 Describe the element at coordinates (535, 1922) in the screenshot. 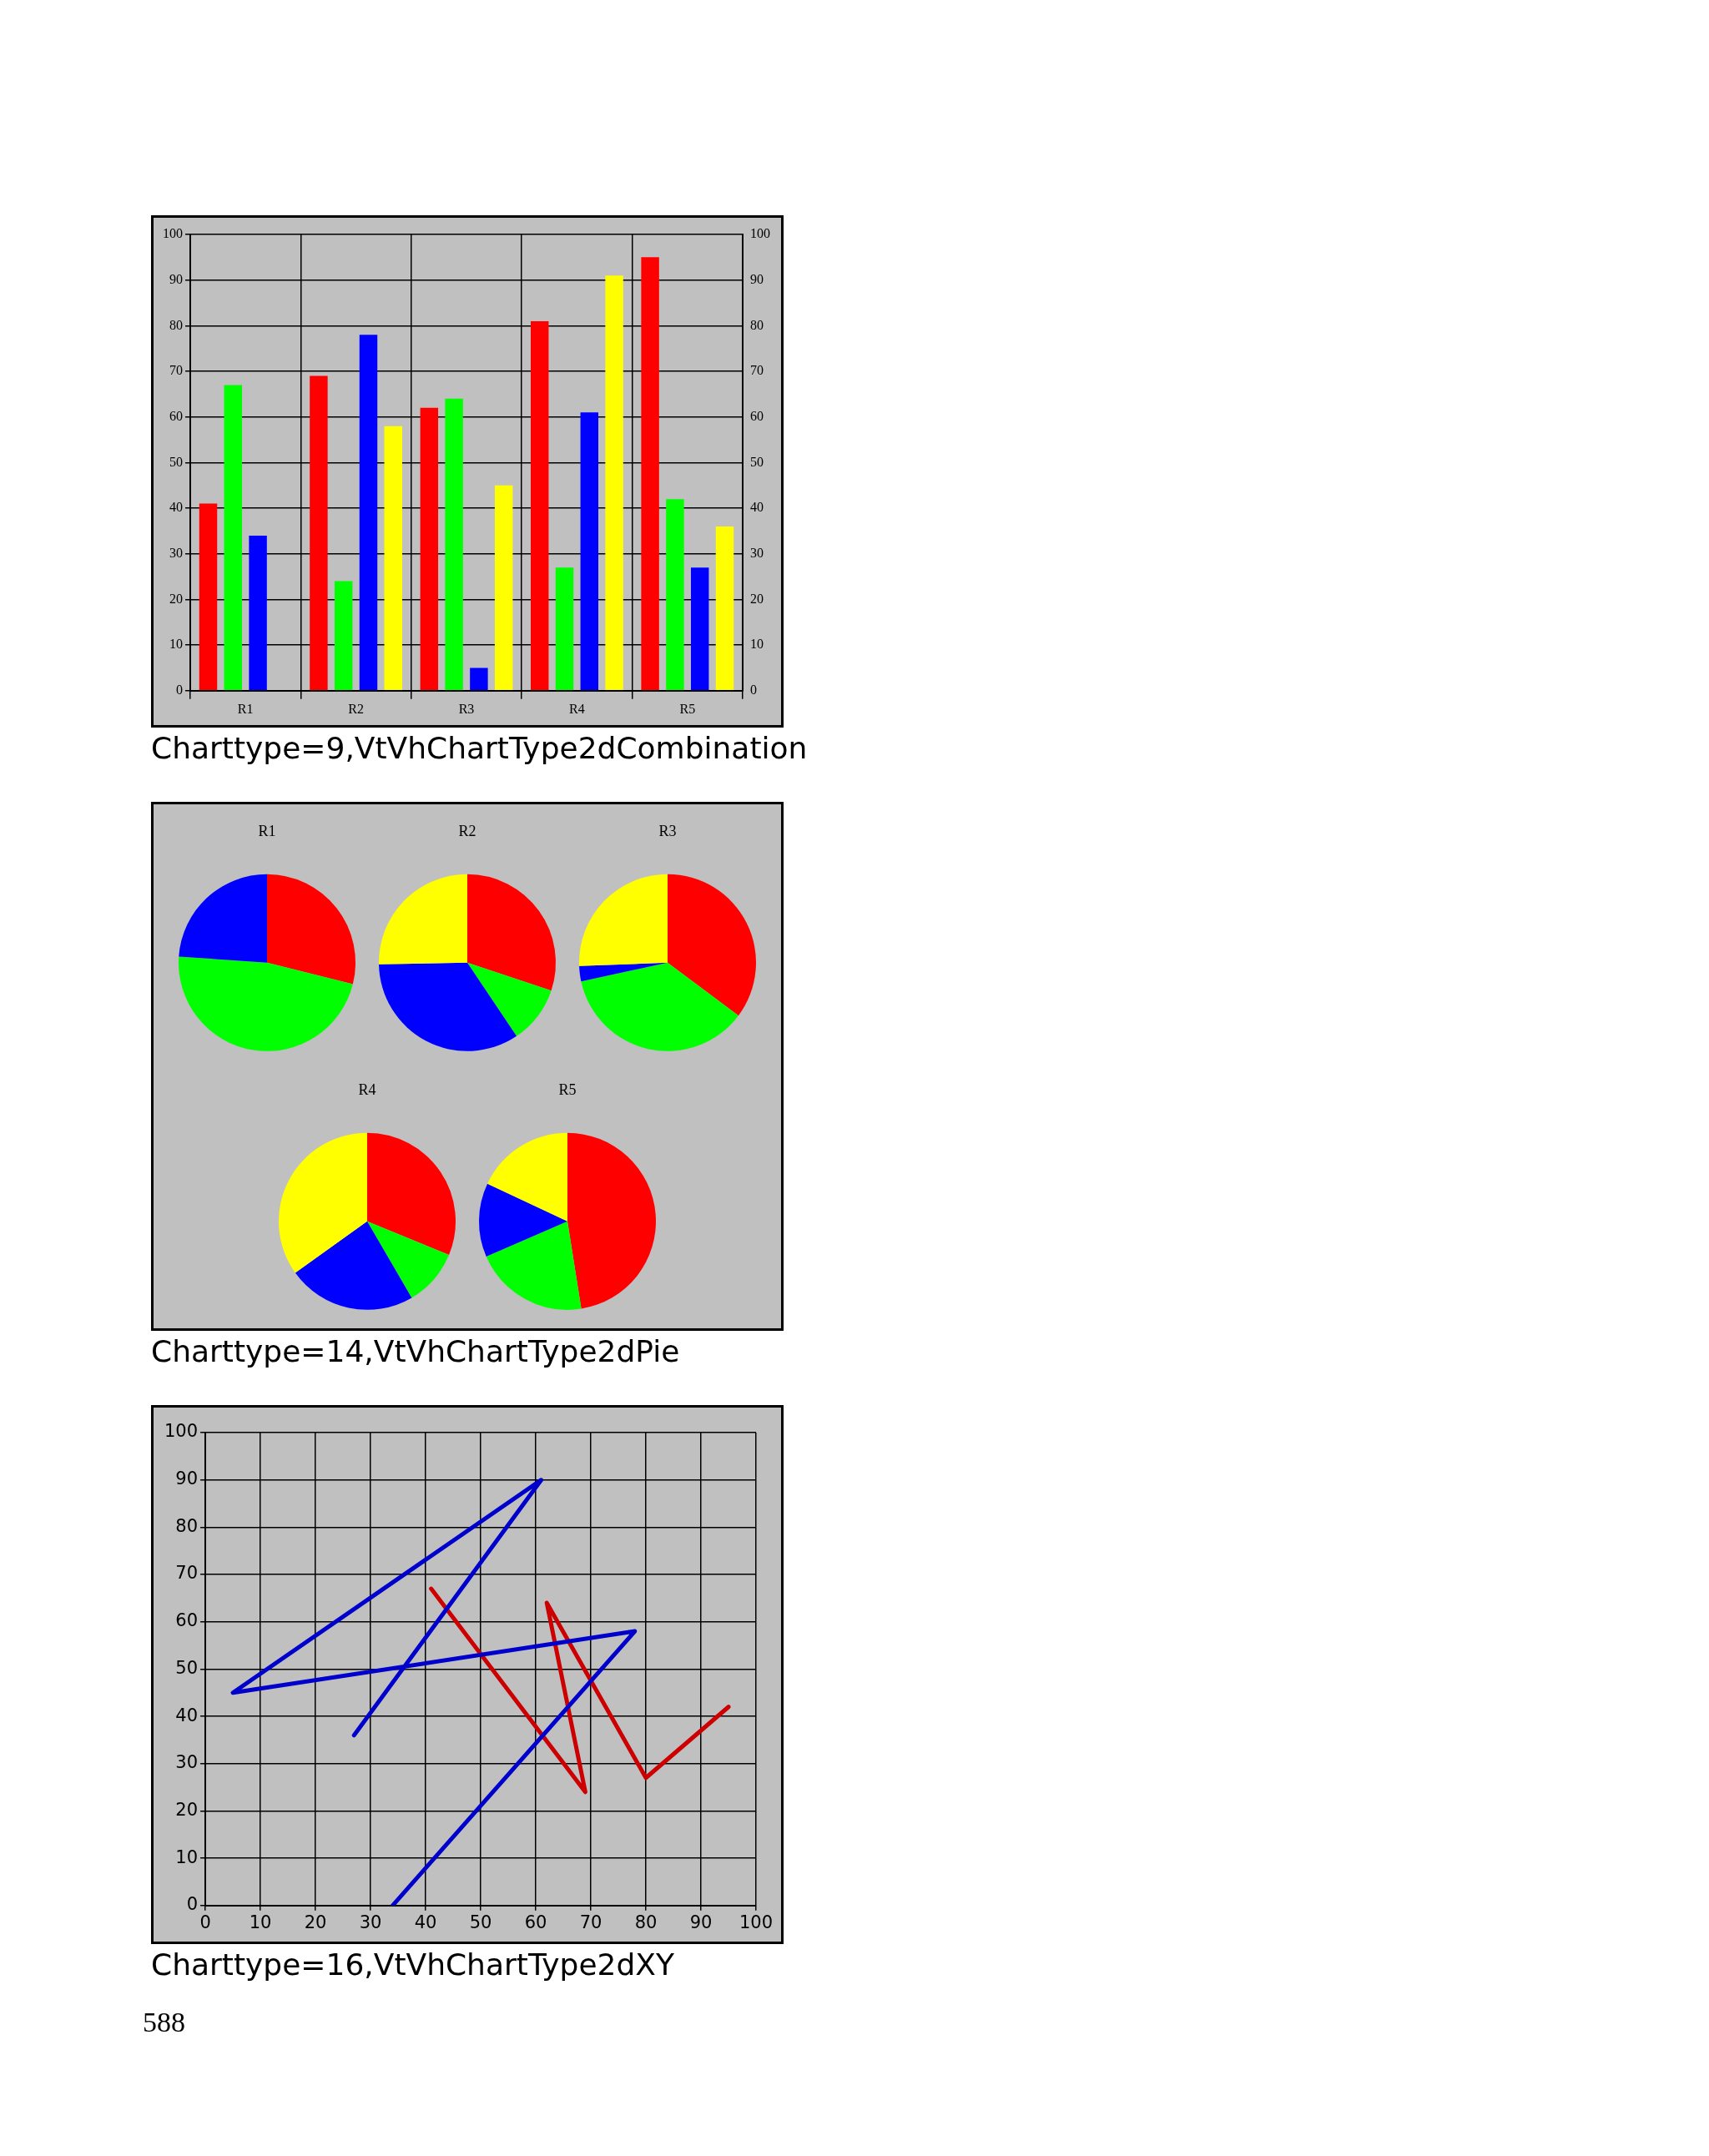

I see `x-tick-label: 60` at that location.